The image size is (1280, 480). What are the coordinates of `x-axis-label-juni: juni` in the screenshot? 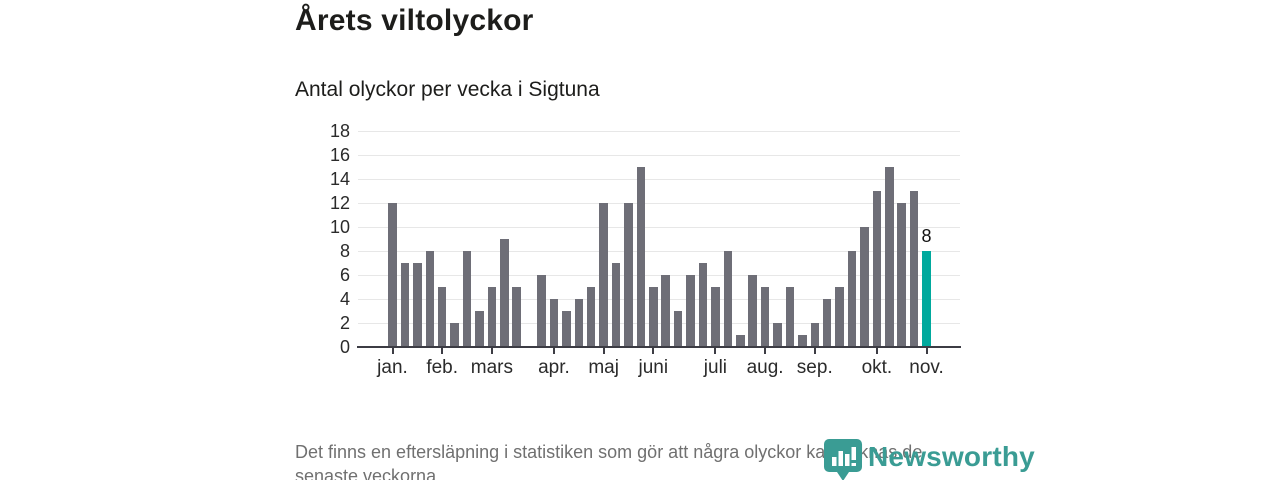 It's located at (653, 367).